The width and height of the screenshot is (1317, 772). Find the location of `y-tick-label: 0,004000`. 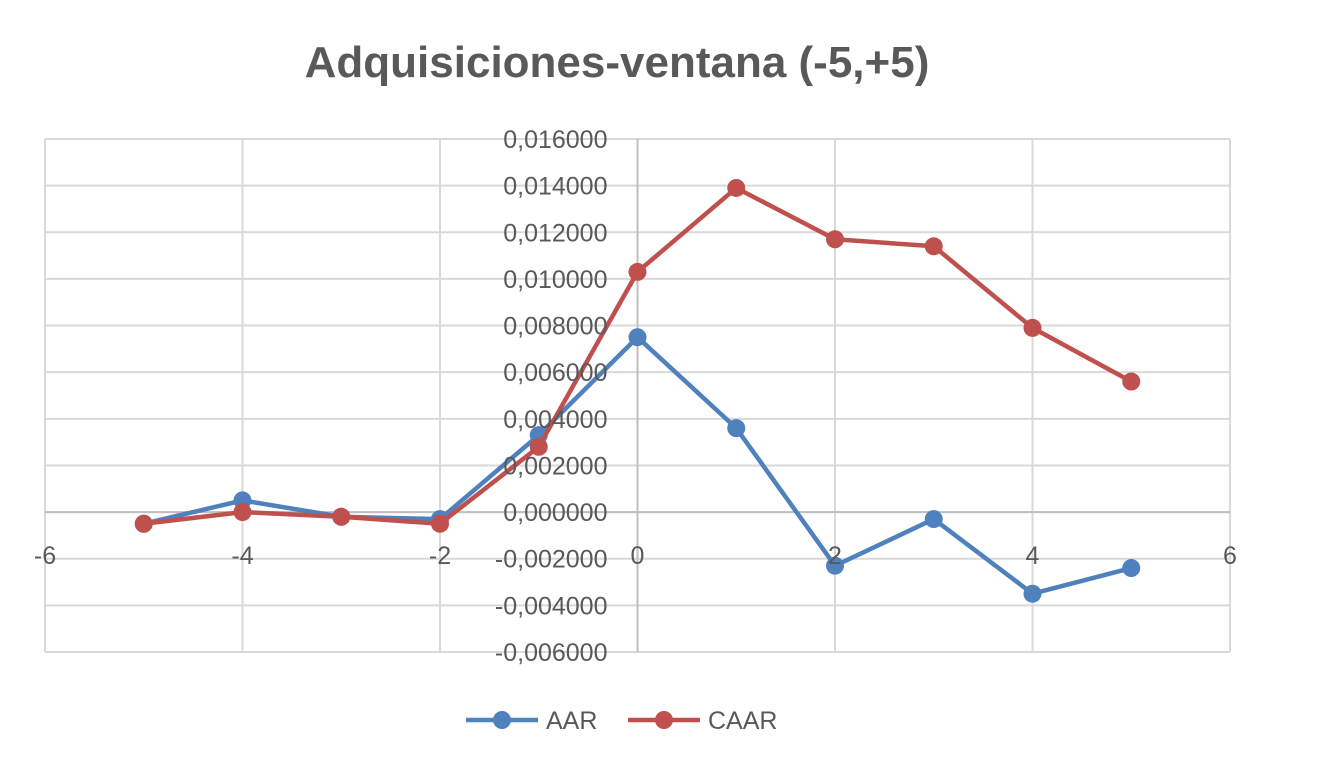

y-tick-label: 0,004000 is located at coordinates (555, 420).